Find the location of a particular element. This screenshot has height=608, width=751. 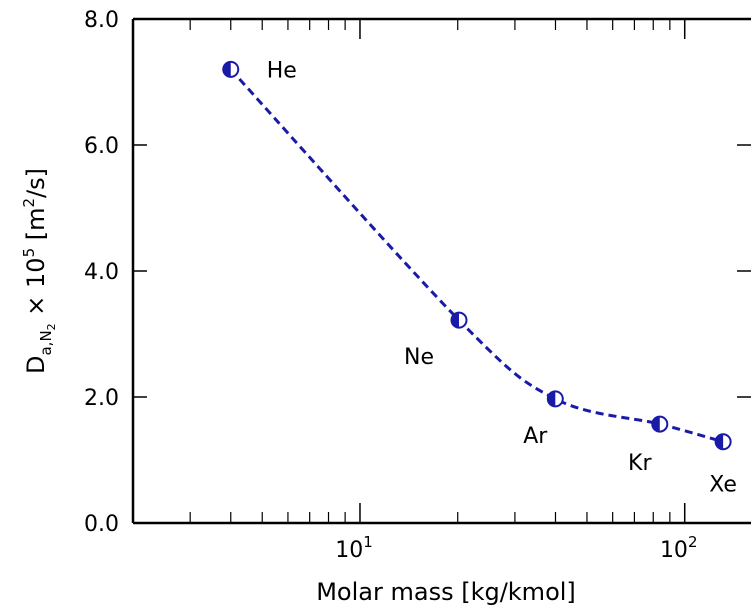

y-tick-label: 8.0 is located at coordinates (101, 20).